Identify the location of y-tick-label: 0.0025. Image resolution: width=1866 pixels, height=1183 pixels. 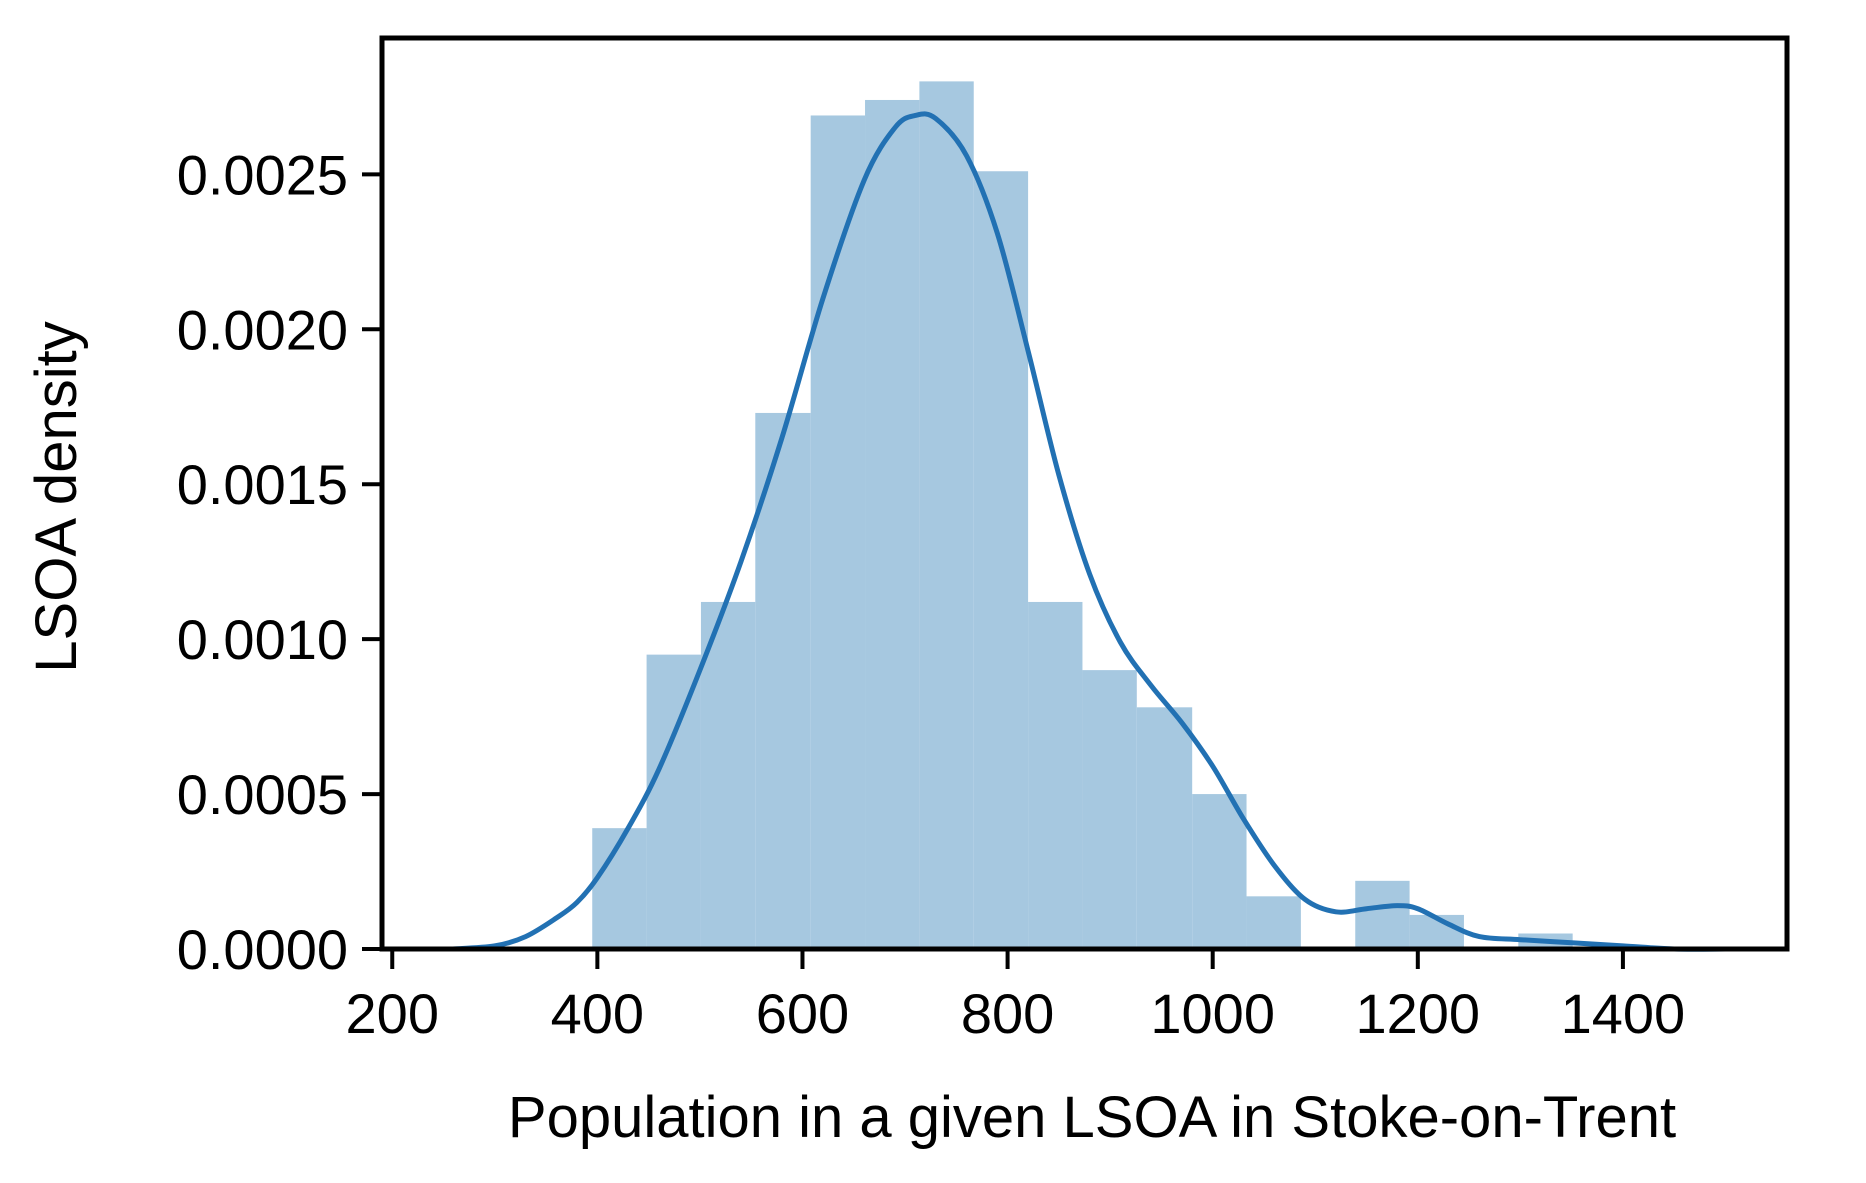
(262, 174).